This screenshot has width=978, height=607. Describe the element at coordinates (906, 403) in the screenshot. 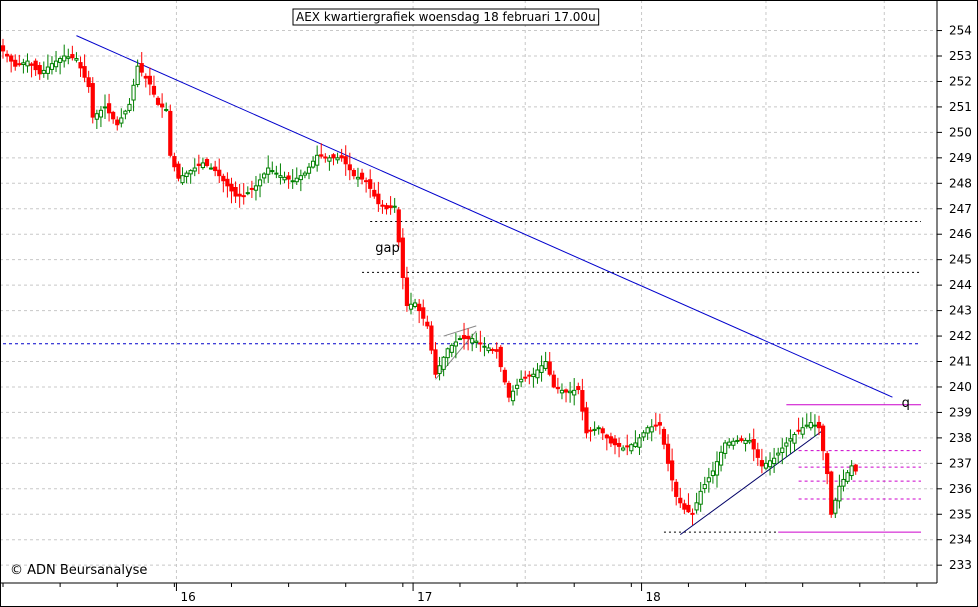

I see `annotation-label: q` at that location.